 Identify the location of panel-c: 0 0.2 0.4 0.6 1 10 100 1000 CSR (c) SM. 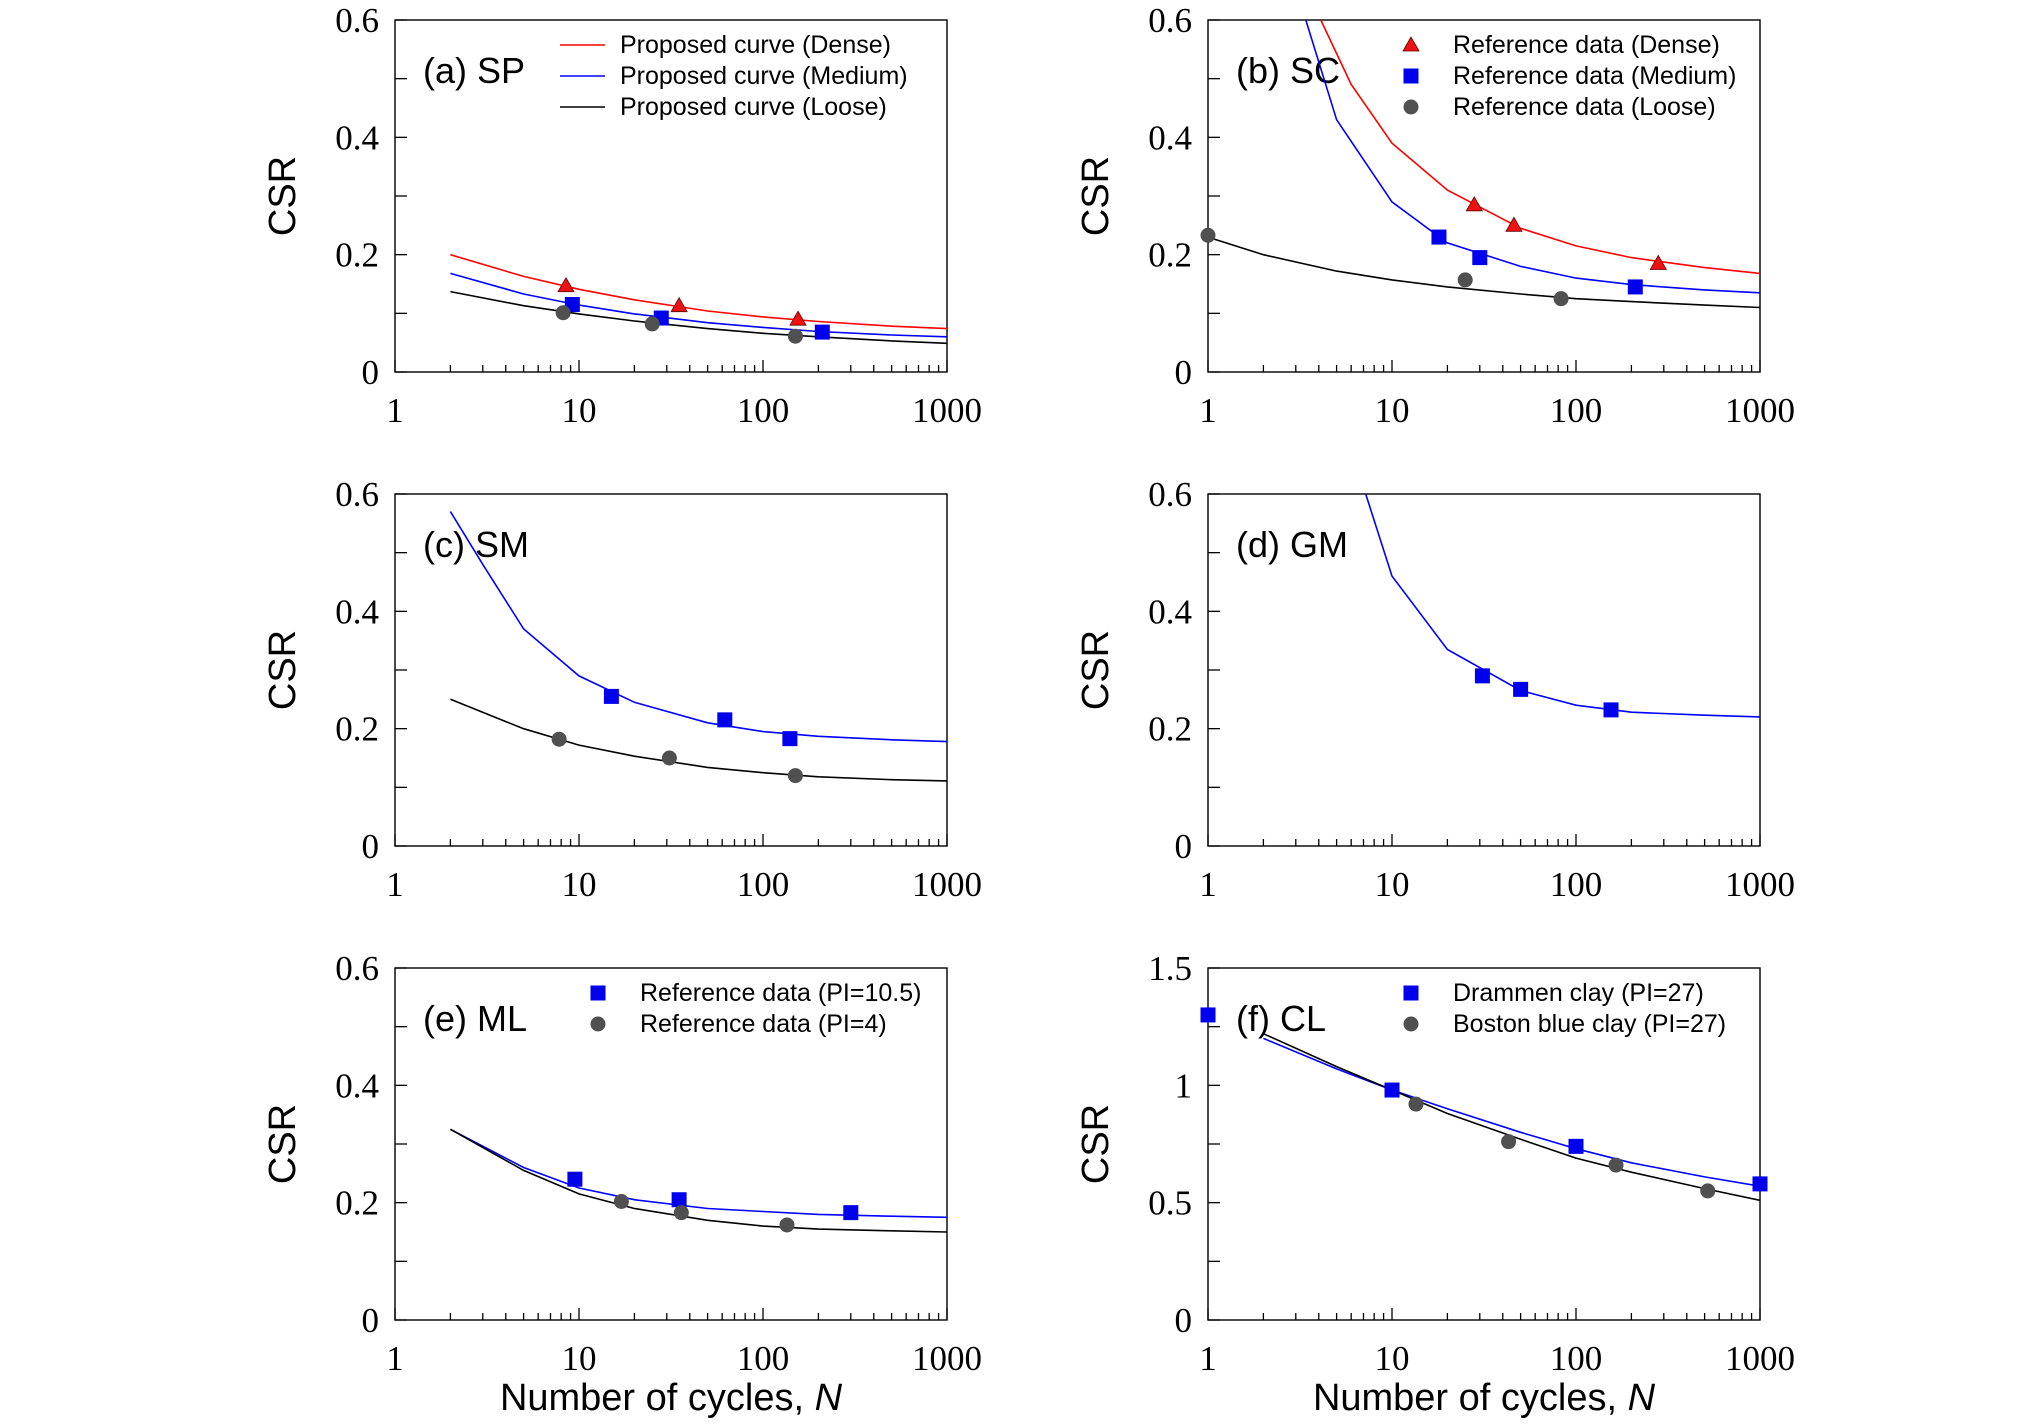
(622, 689).